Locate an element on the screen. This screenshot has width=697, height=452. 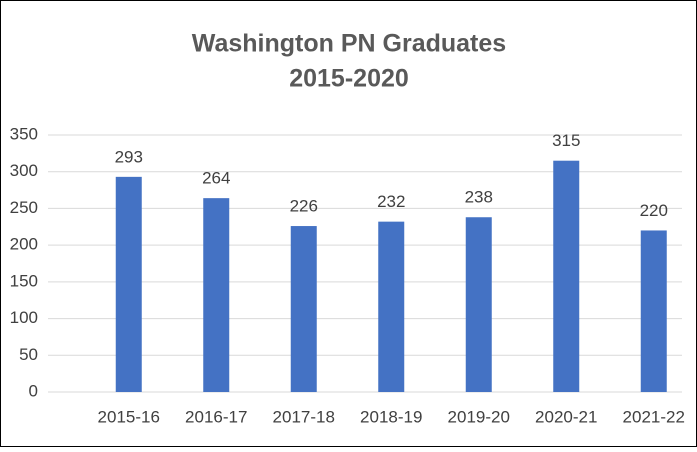
y-tick-label: 200 is located at coordinates (24, 244).